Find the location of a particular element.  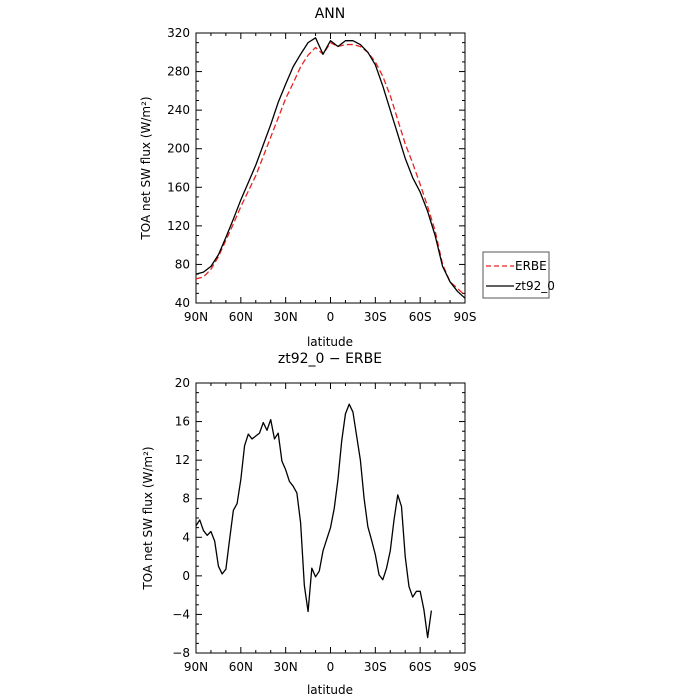

top-y-tick-label: 160 is located at coordinates (178, 187).